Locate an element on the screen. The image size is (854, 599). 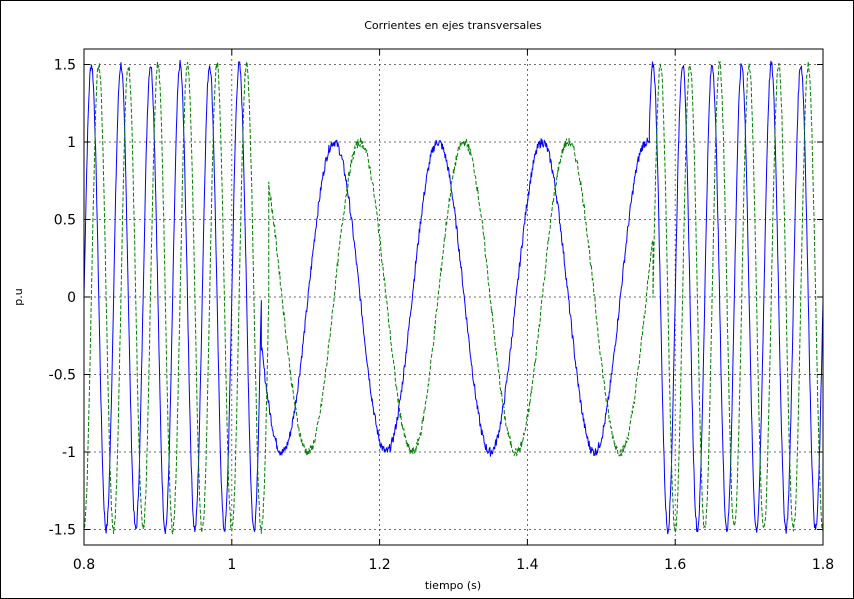
x-tick-label: 1.4 is located at coordinates (527, 565).